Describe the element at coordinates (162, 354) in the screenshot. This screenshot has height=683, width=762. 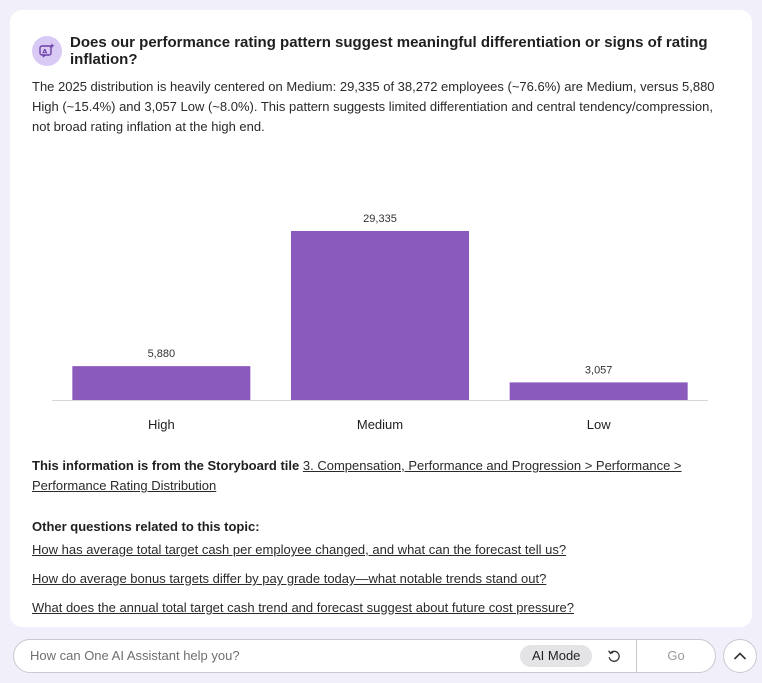
I see `data-label: 5,880` at that location.